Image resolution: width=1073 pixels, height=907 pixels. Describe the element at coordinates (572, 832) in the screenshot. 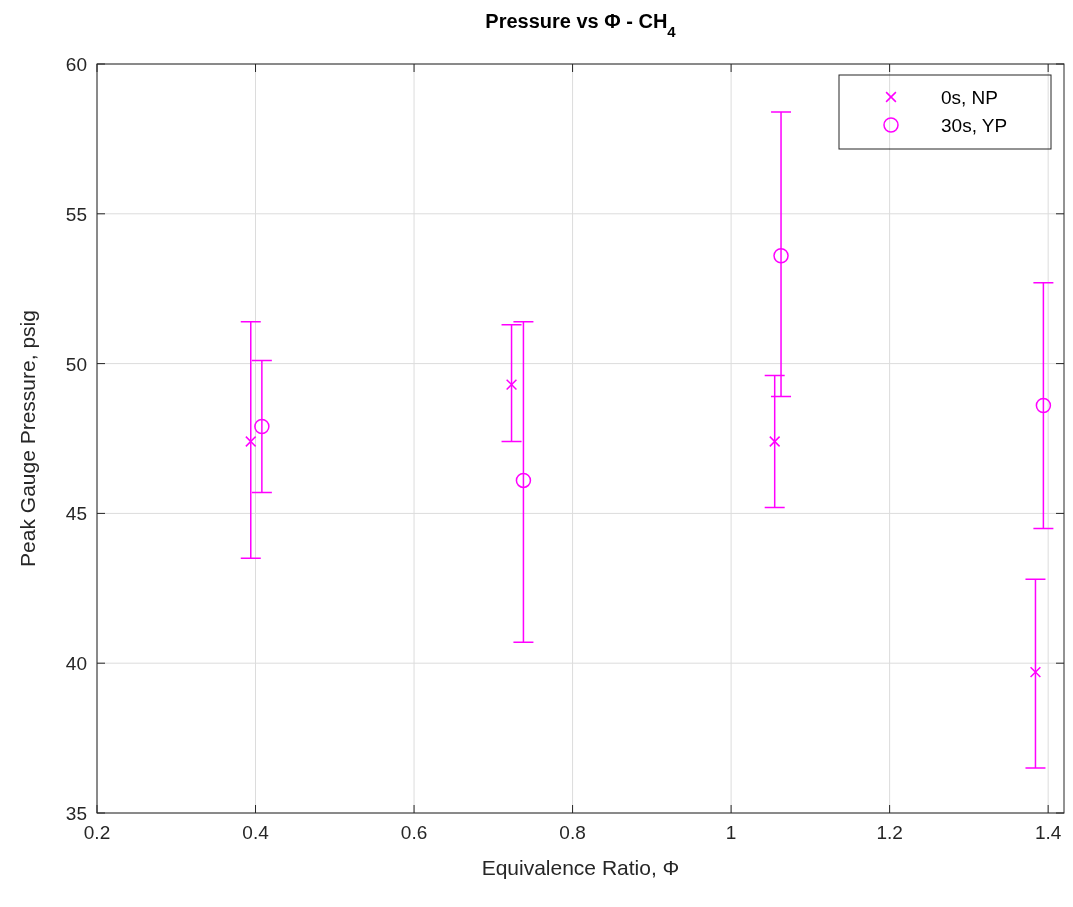

I see `x-tick-label: 0.8` at that location.